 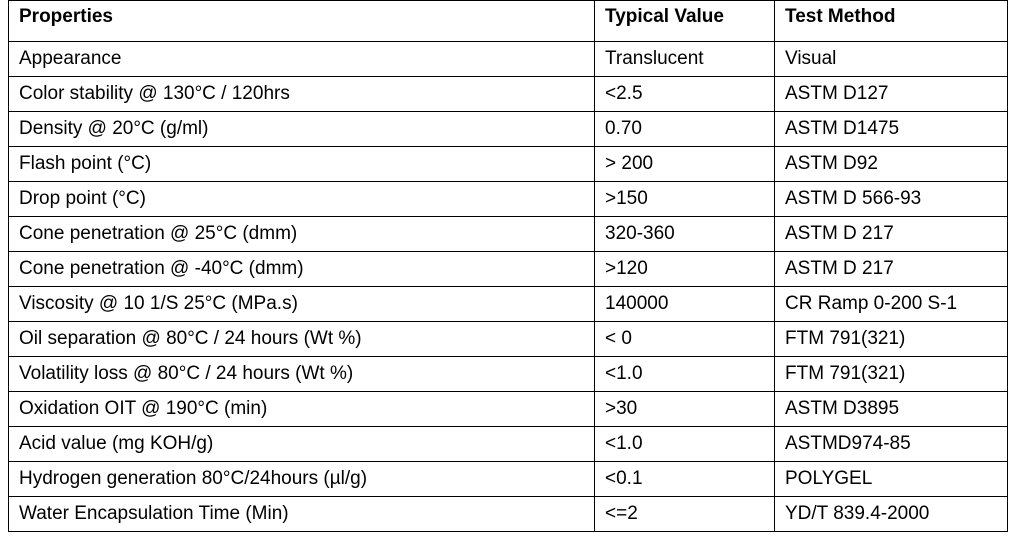 I want to click on method-cell: POLYGEL, so click(x=891, y=479).